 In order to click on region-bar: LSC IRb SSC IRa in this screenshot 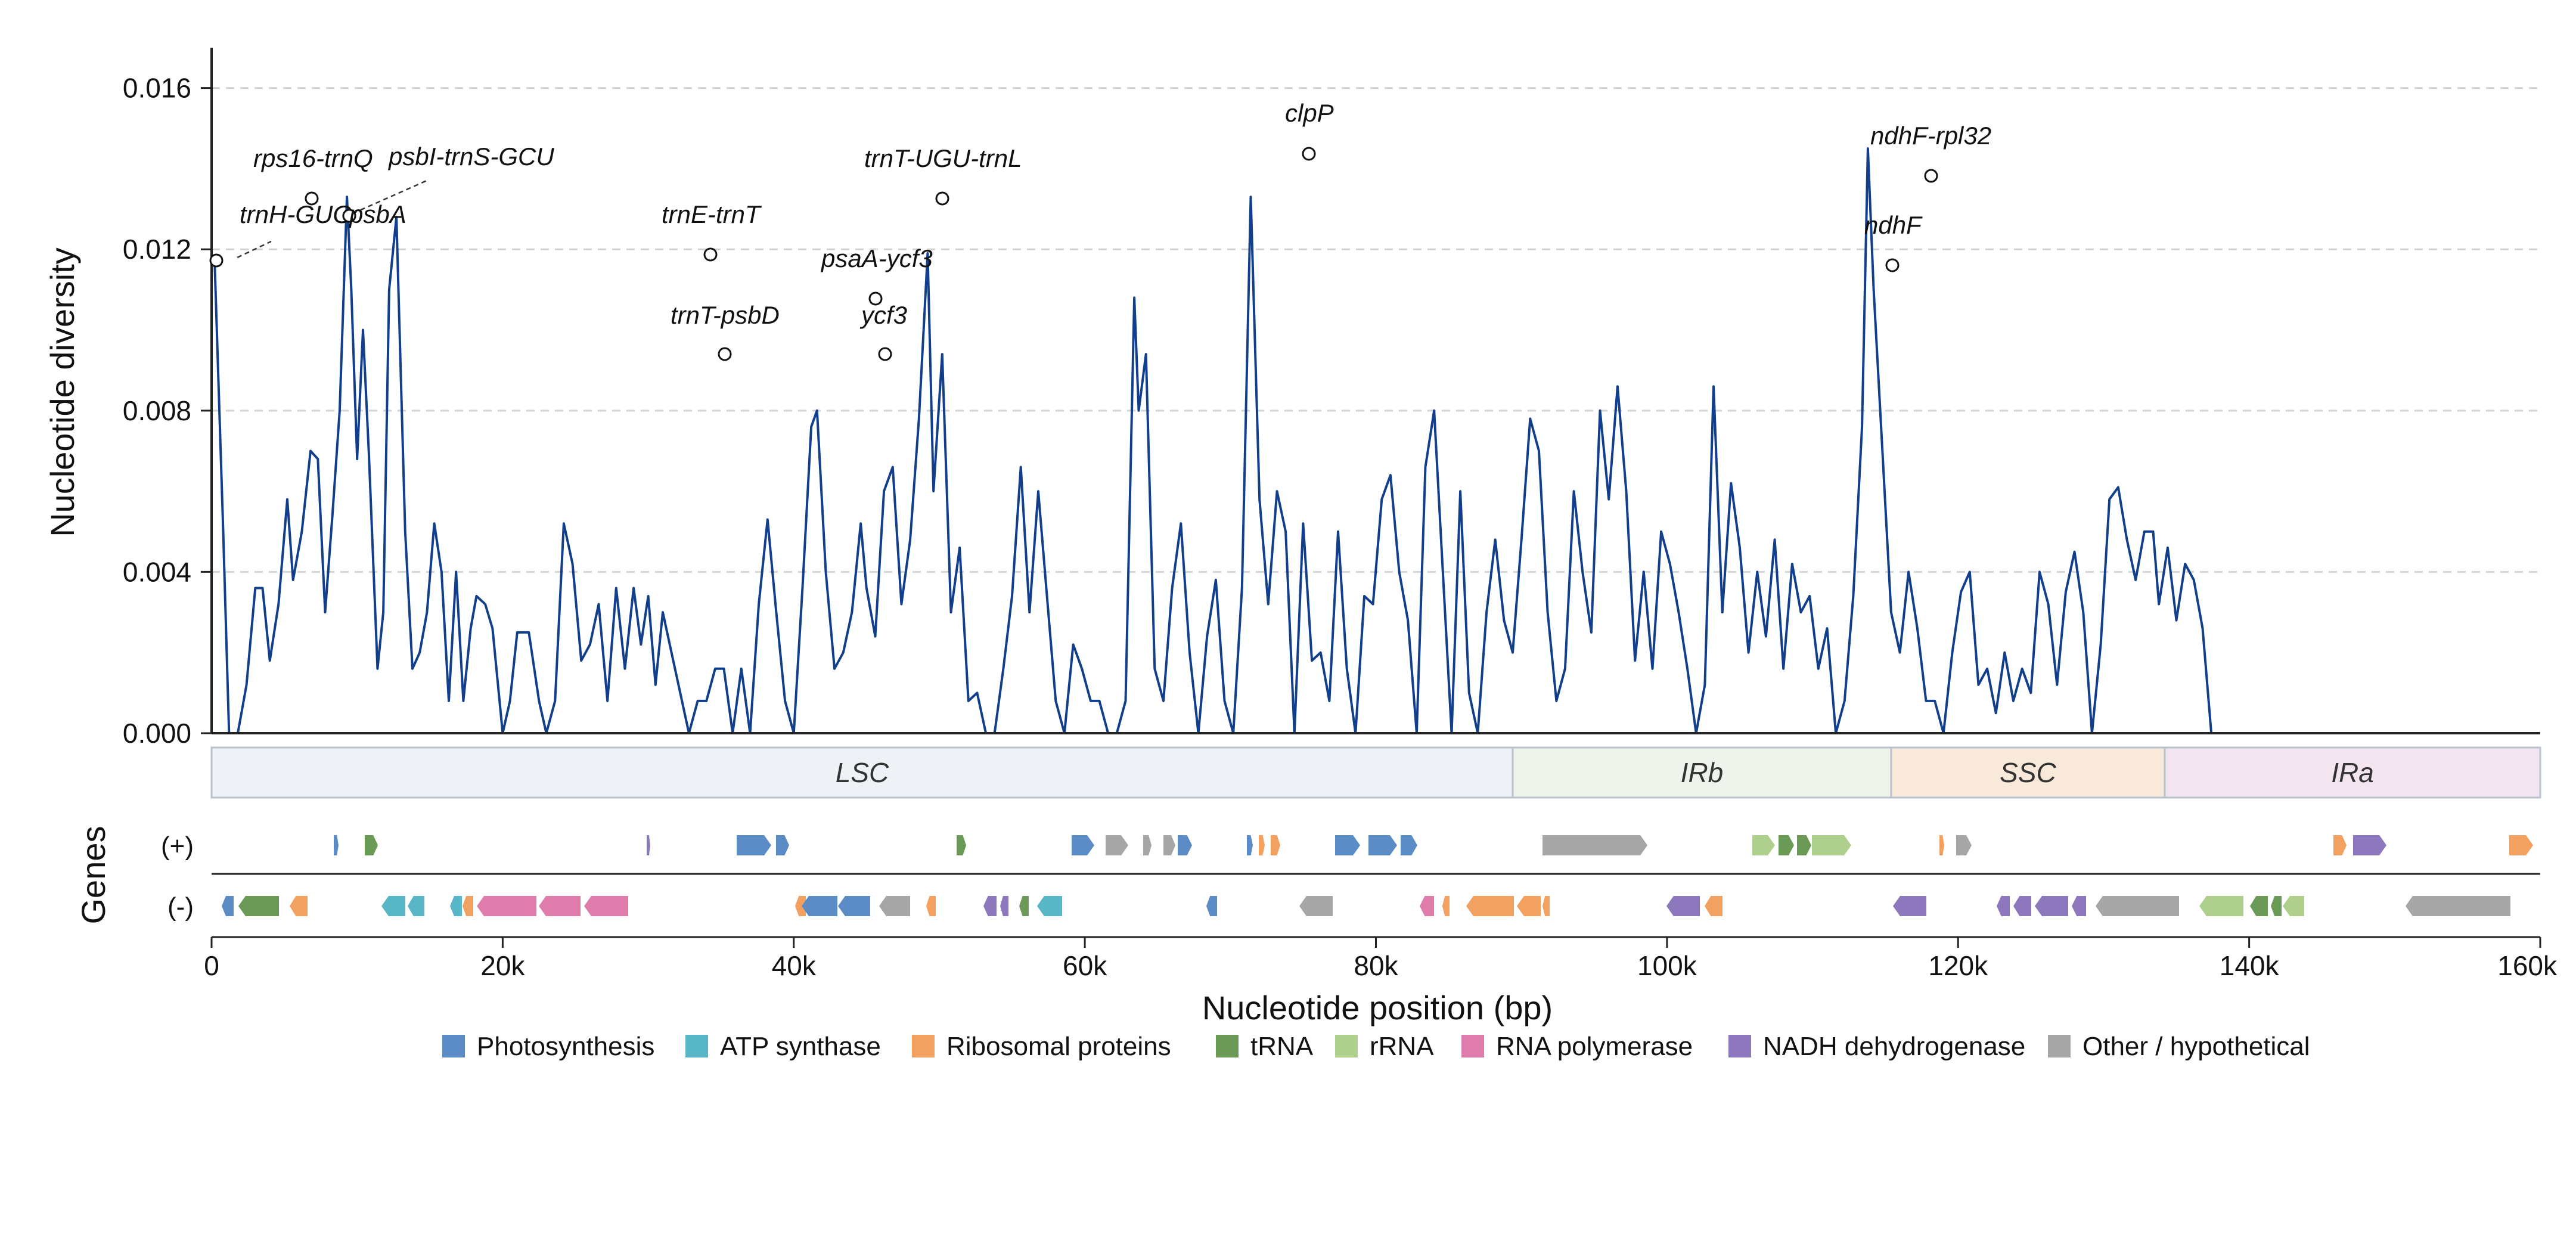, I will do `click(1376, 772)`.